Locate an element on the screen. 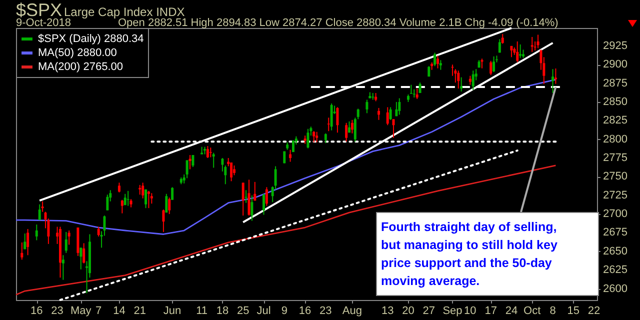 This screenshot has height=320, width=640. x-tick-label: 20 is located at coordinates (408, 311).